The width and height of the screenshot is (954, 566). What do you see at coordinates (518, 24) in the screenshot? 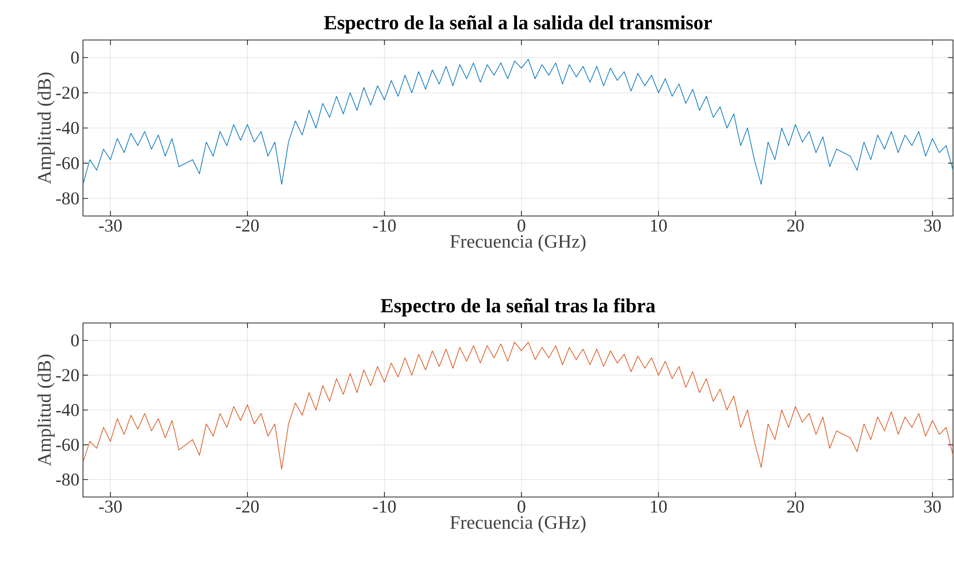
I see `chart-title: Espectro de la señal a la salida del transmisor` at bounding box center [518, 24].